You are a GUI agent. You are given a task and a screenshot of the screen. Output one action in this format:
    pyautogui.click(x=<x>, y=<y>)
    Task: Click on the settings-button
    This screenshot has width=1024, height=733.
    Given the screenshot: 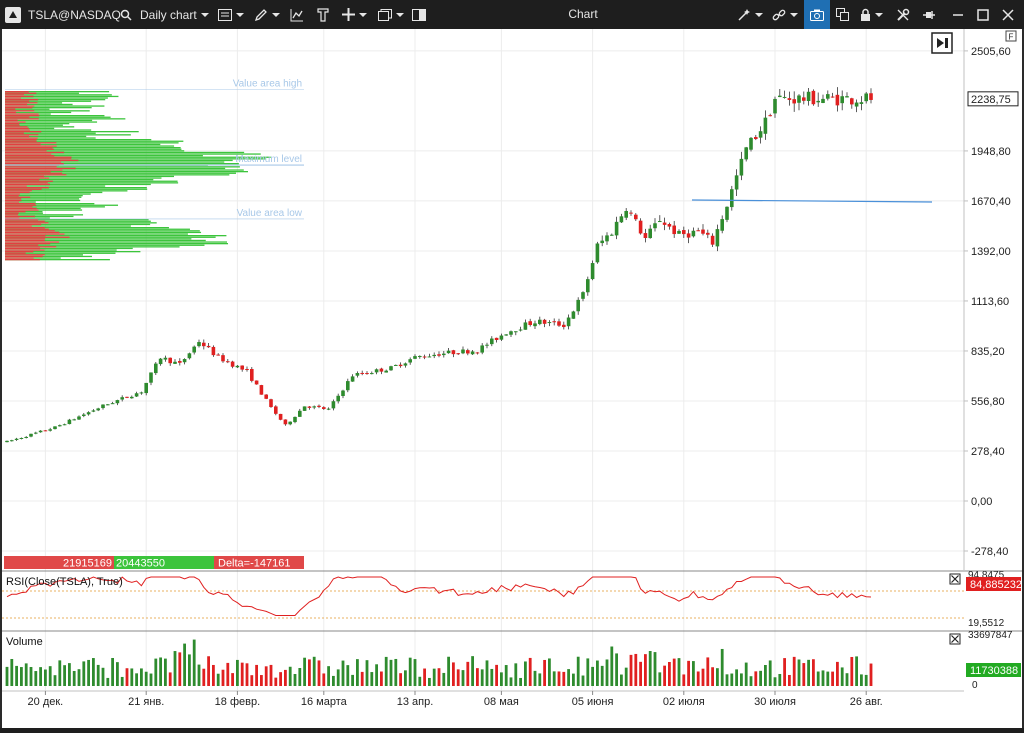 What is the action you would take?
    pyautogui.click(x=903, y=14)
    